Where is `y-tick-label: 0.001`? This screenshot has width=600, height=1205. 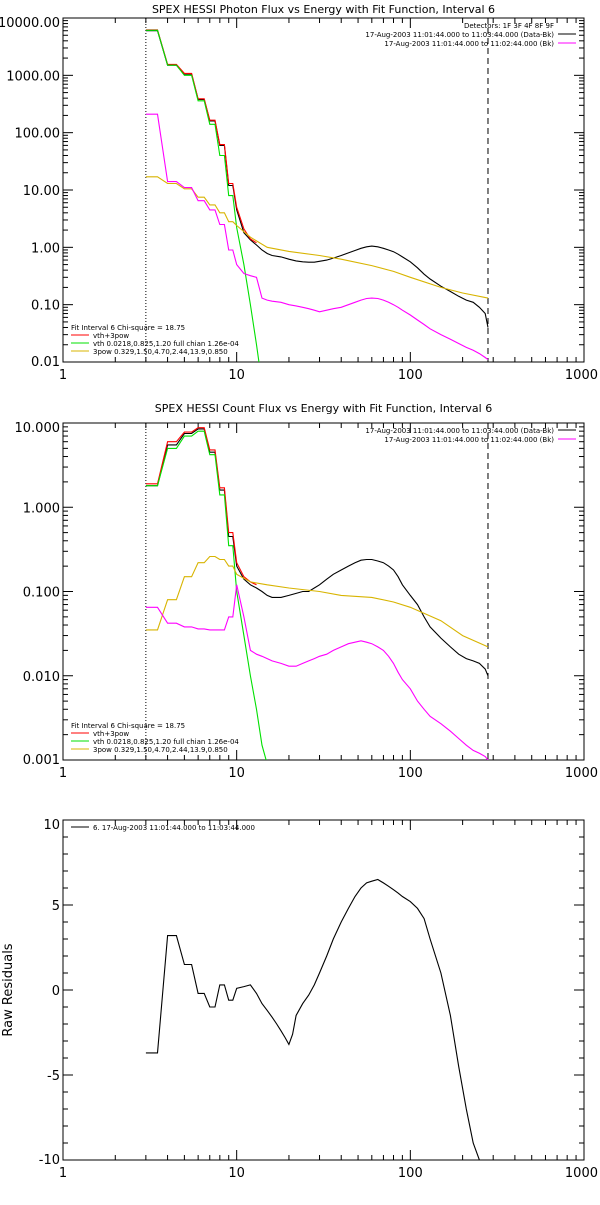 y-tick-label: 0.001 is located at coordinates (41, 760).